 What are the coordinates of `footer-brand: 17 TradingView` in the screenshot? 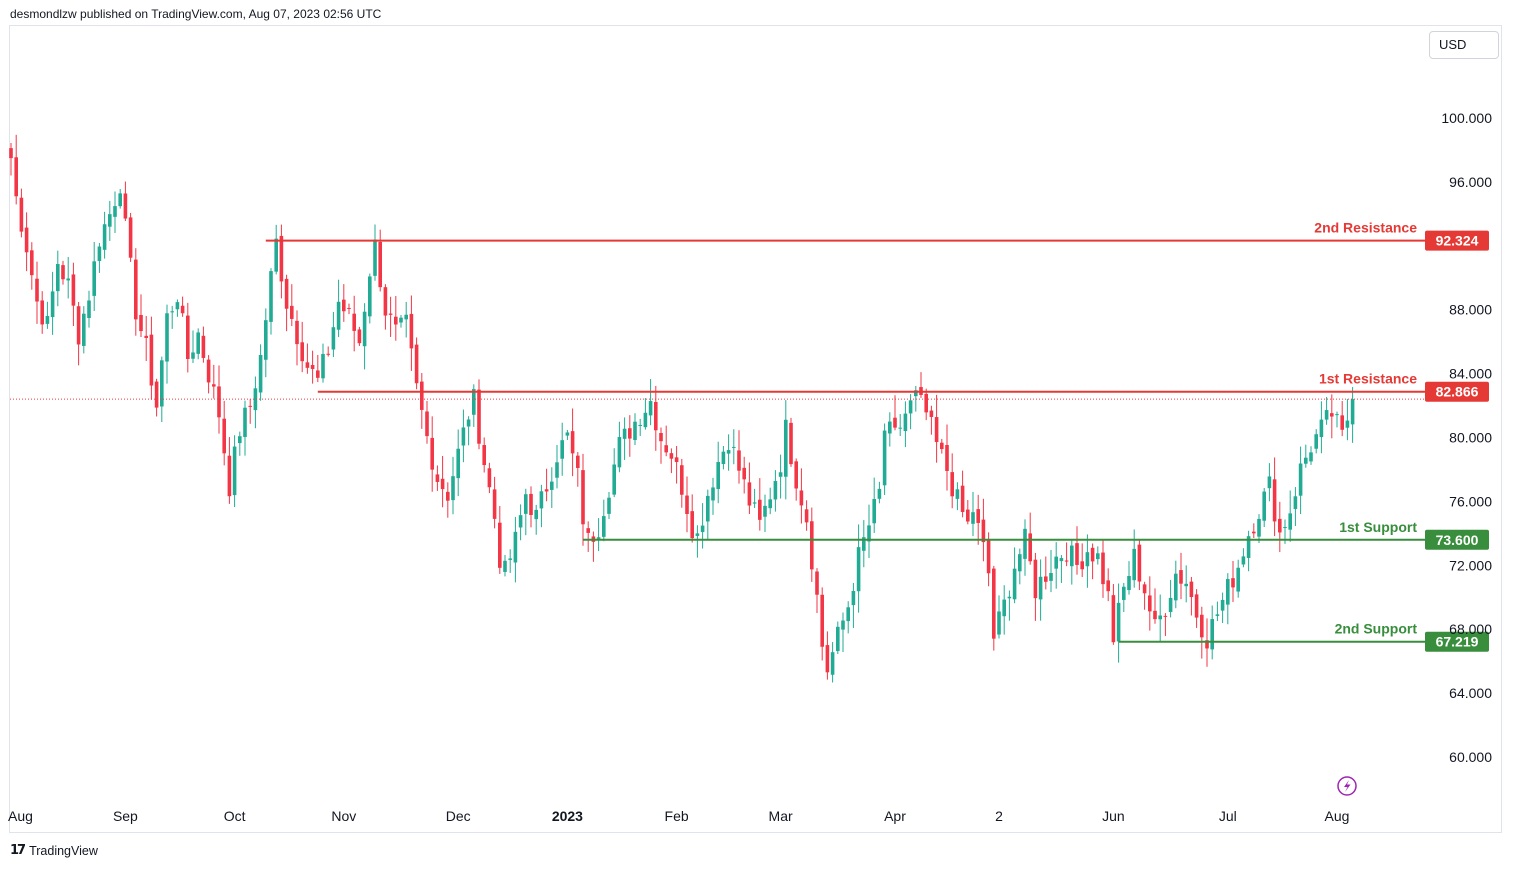 It's located at (54, 850).